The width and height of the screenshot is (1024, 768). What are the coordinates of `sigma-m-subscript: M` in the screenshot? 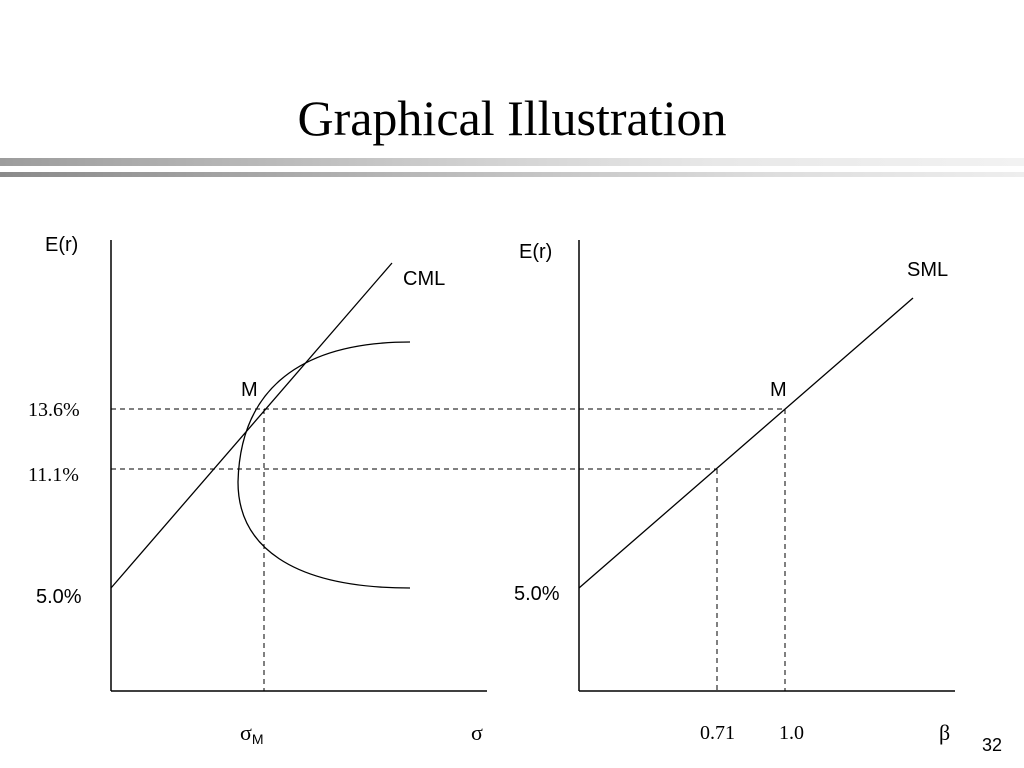 It's located at (258, 739).